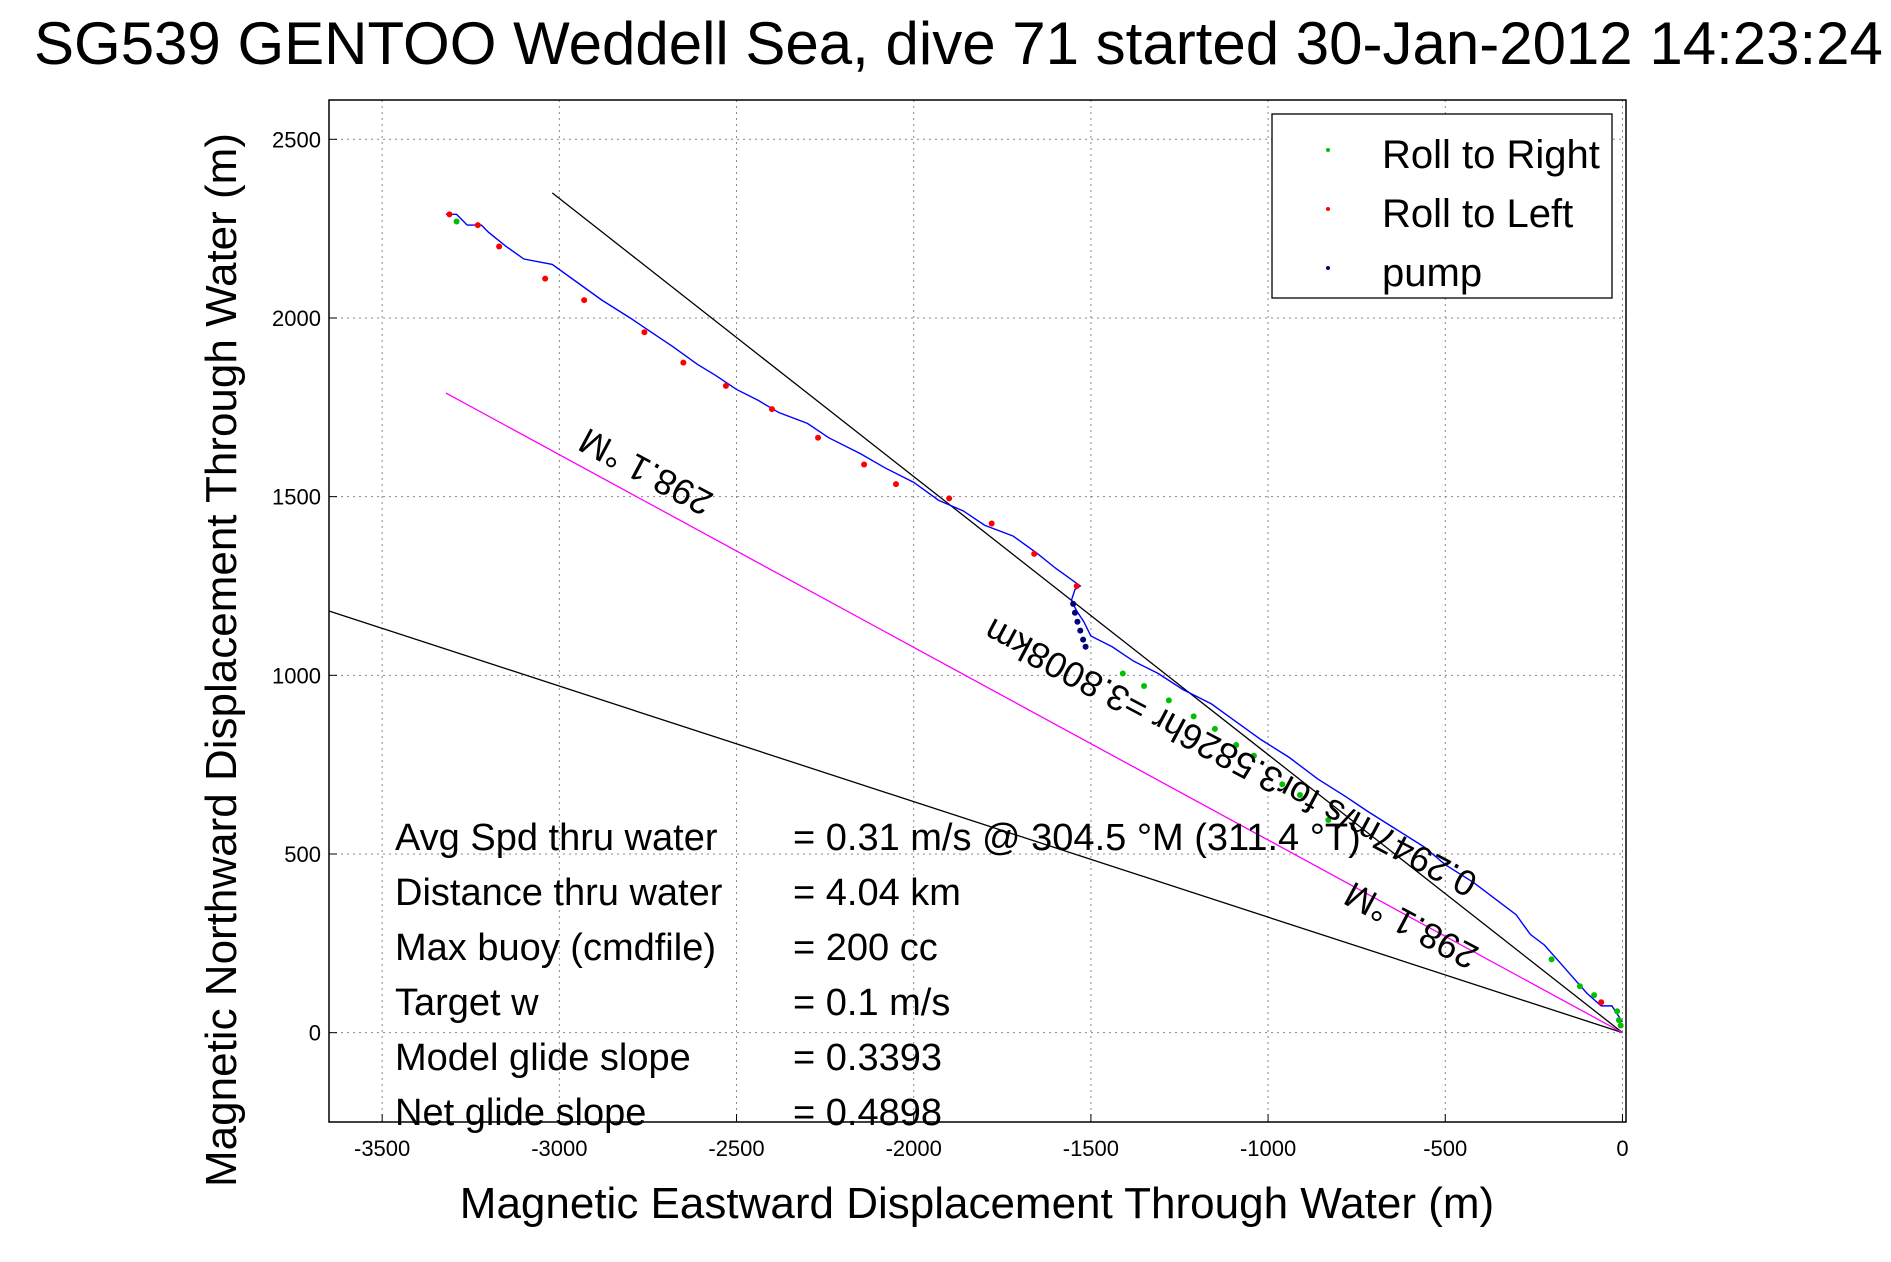  Describe the element at coordinates (296, 497) in the screenshot. I see `y-tick-label: 1500` at that location.